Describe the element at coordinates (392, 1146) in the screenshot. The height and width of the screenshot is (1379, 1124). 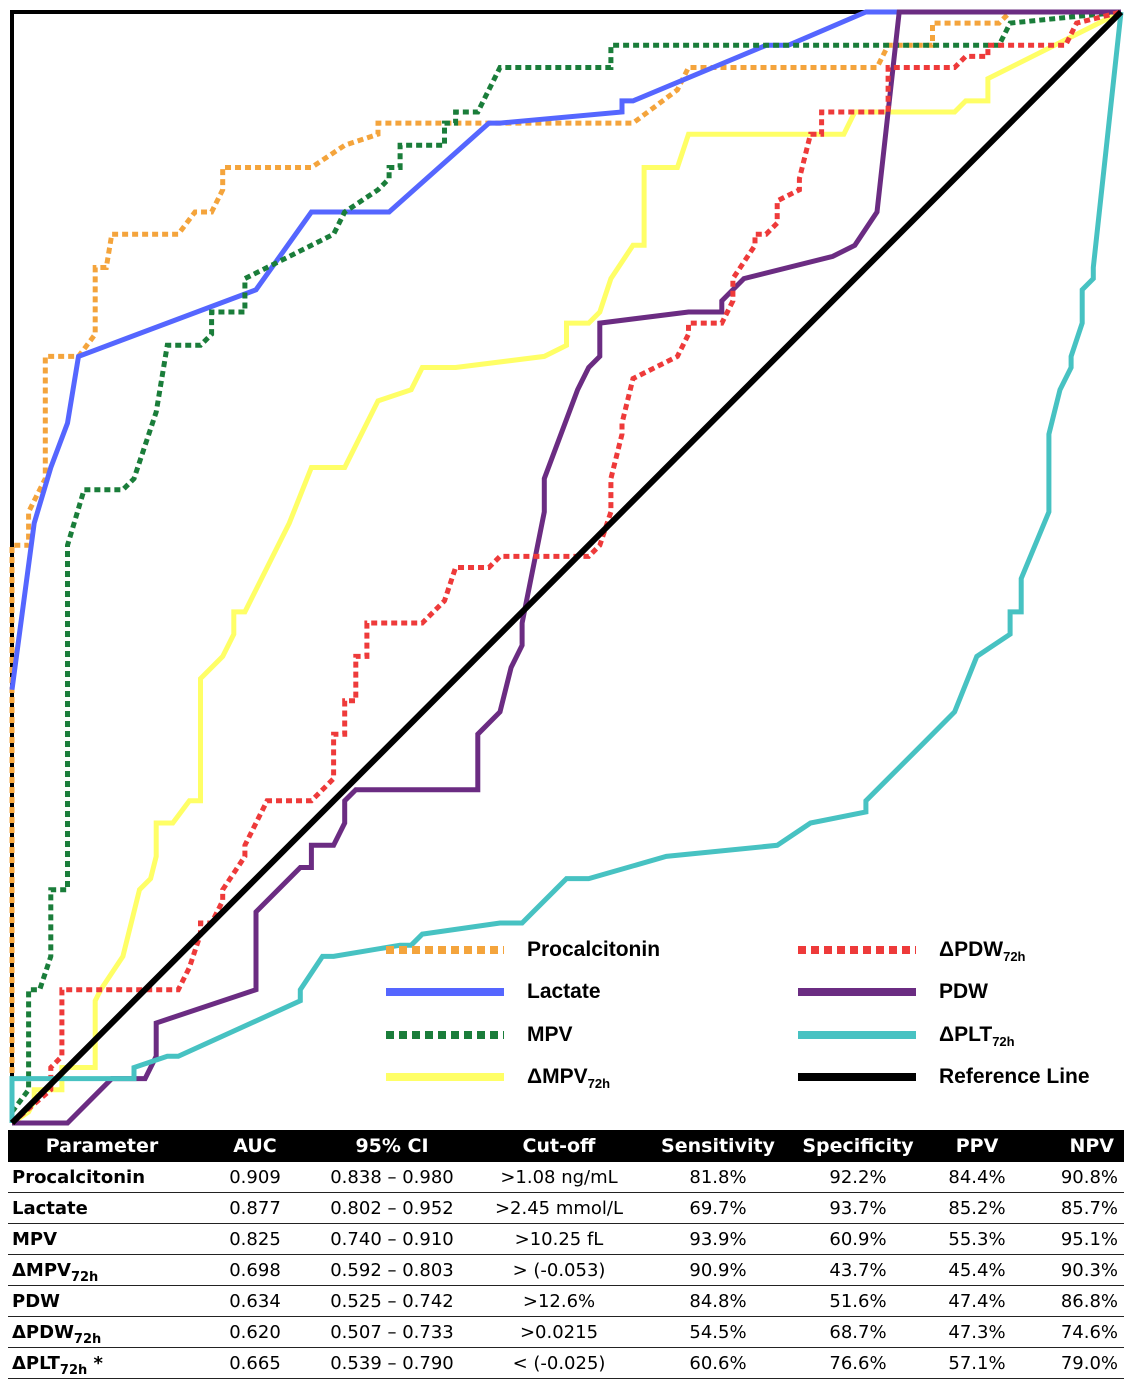
I see `header-ci: 95% CI` at that location.